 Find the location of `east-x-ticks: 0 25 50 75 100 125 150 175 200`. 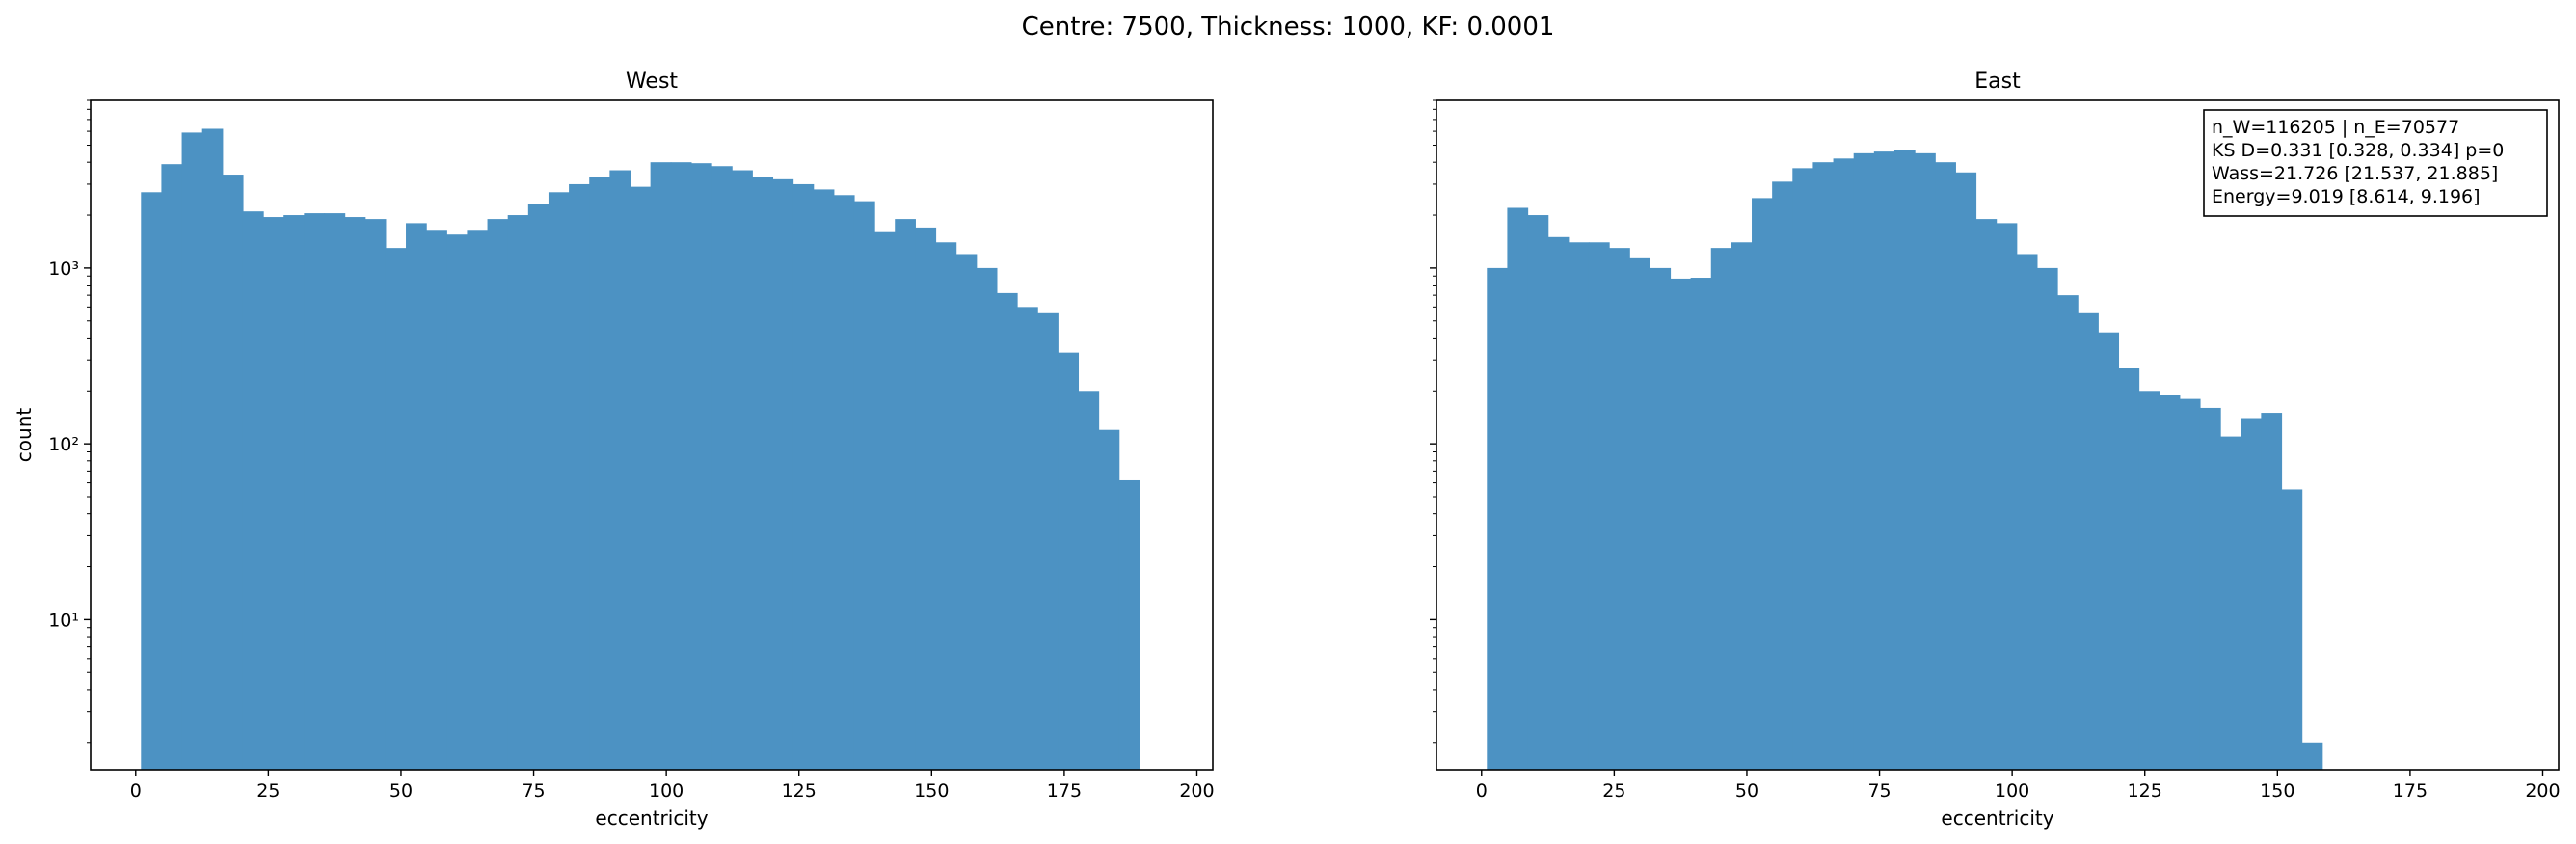

east-x-ticks: 0 25 50 75 100 125 150 175 200 is located at coordinates (2019, 786).